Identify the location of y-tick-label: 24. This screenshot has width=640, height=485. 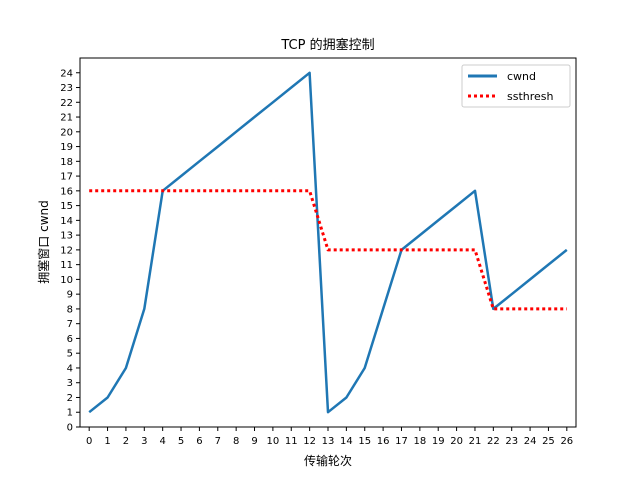
(66, 73).